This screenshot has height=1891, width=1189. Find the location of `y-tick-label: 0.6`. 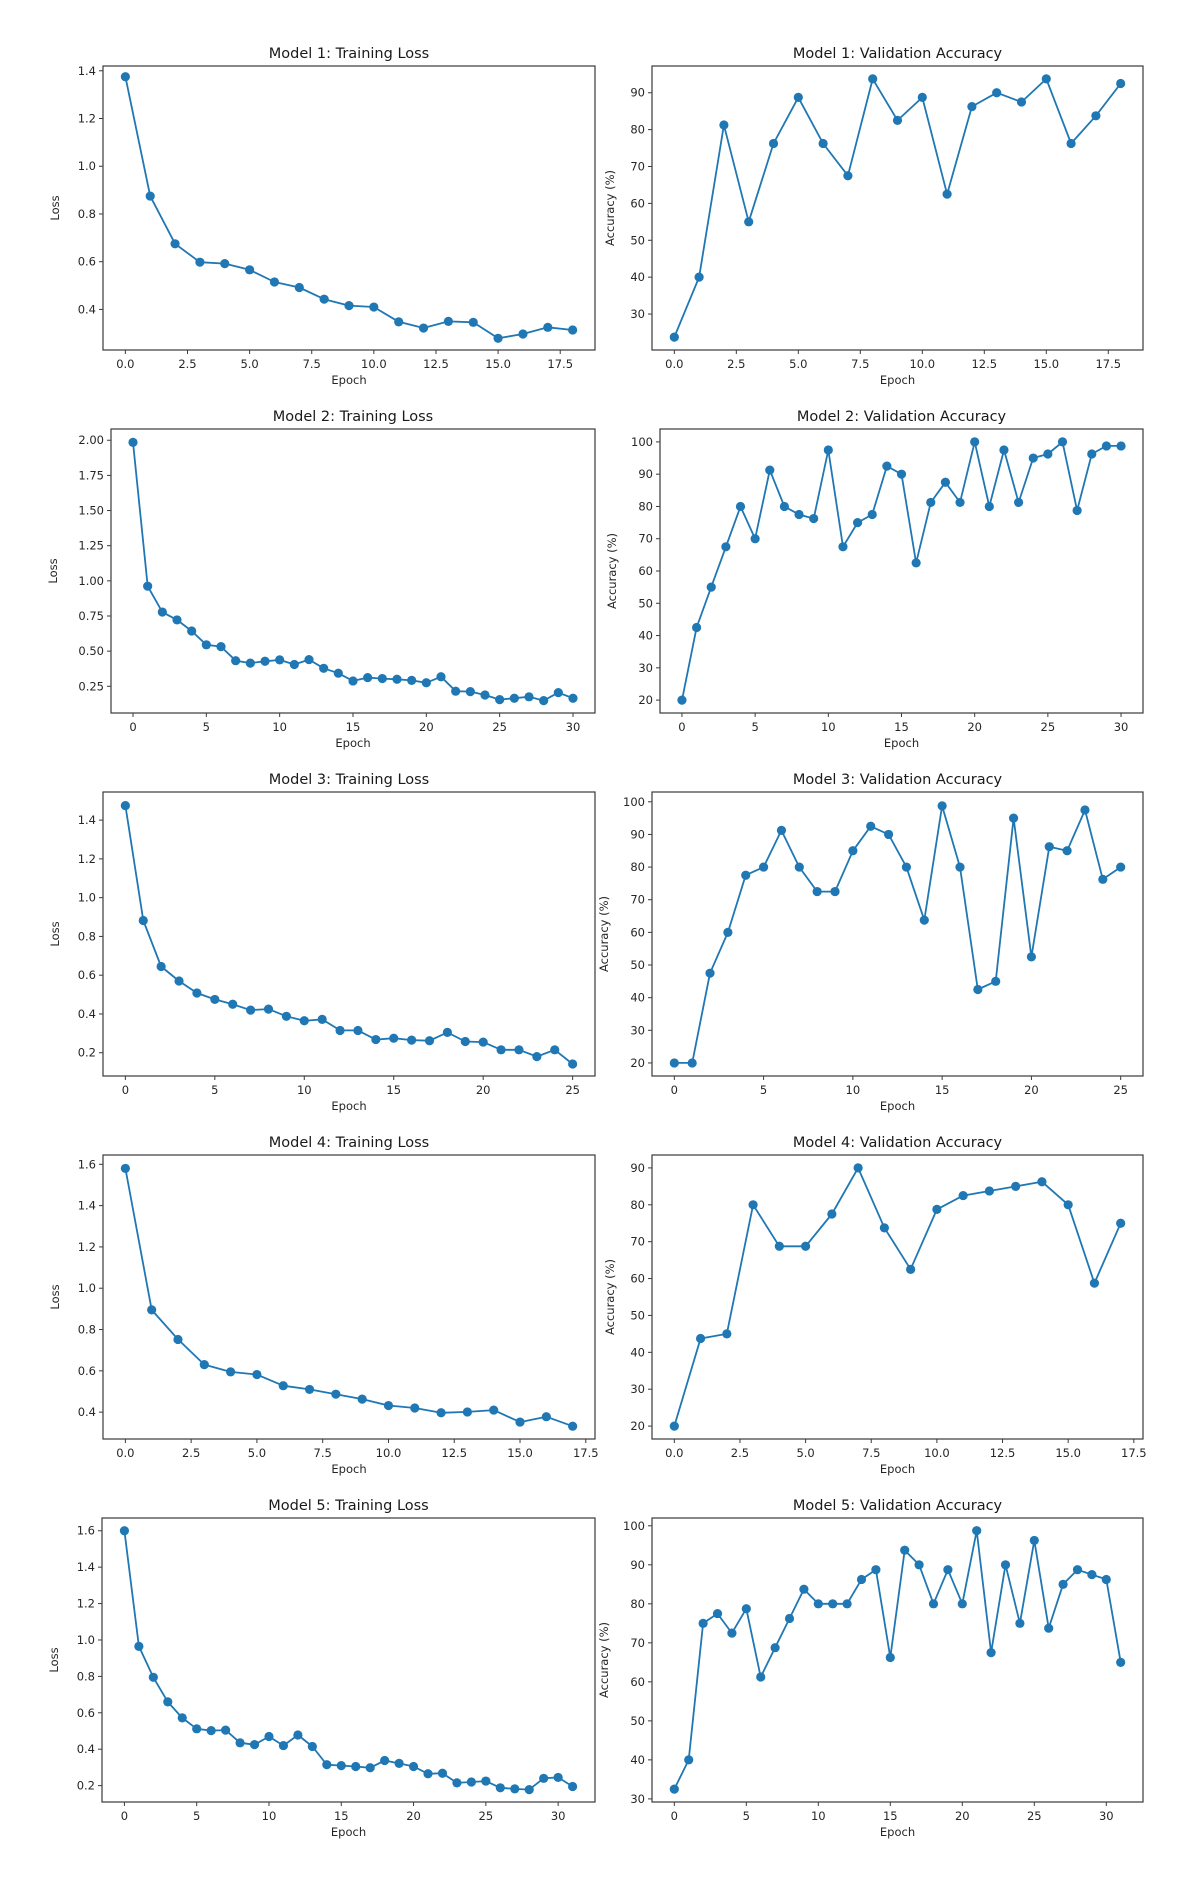

y-tick-label: 0.6 is located at coordinates (87, 262).